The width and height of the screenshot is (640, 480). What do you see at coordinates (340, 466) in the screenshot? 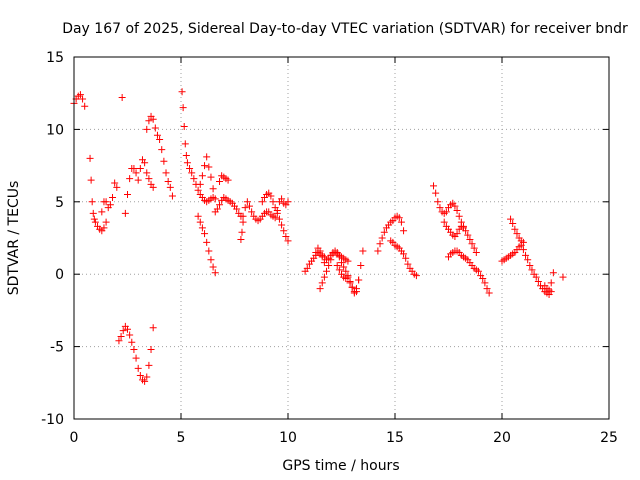
I see `x-axis-label: GPS time / hours` at bounding box center [340, 466].